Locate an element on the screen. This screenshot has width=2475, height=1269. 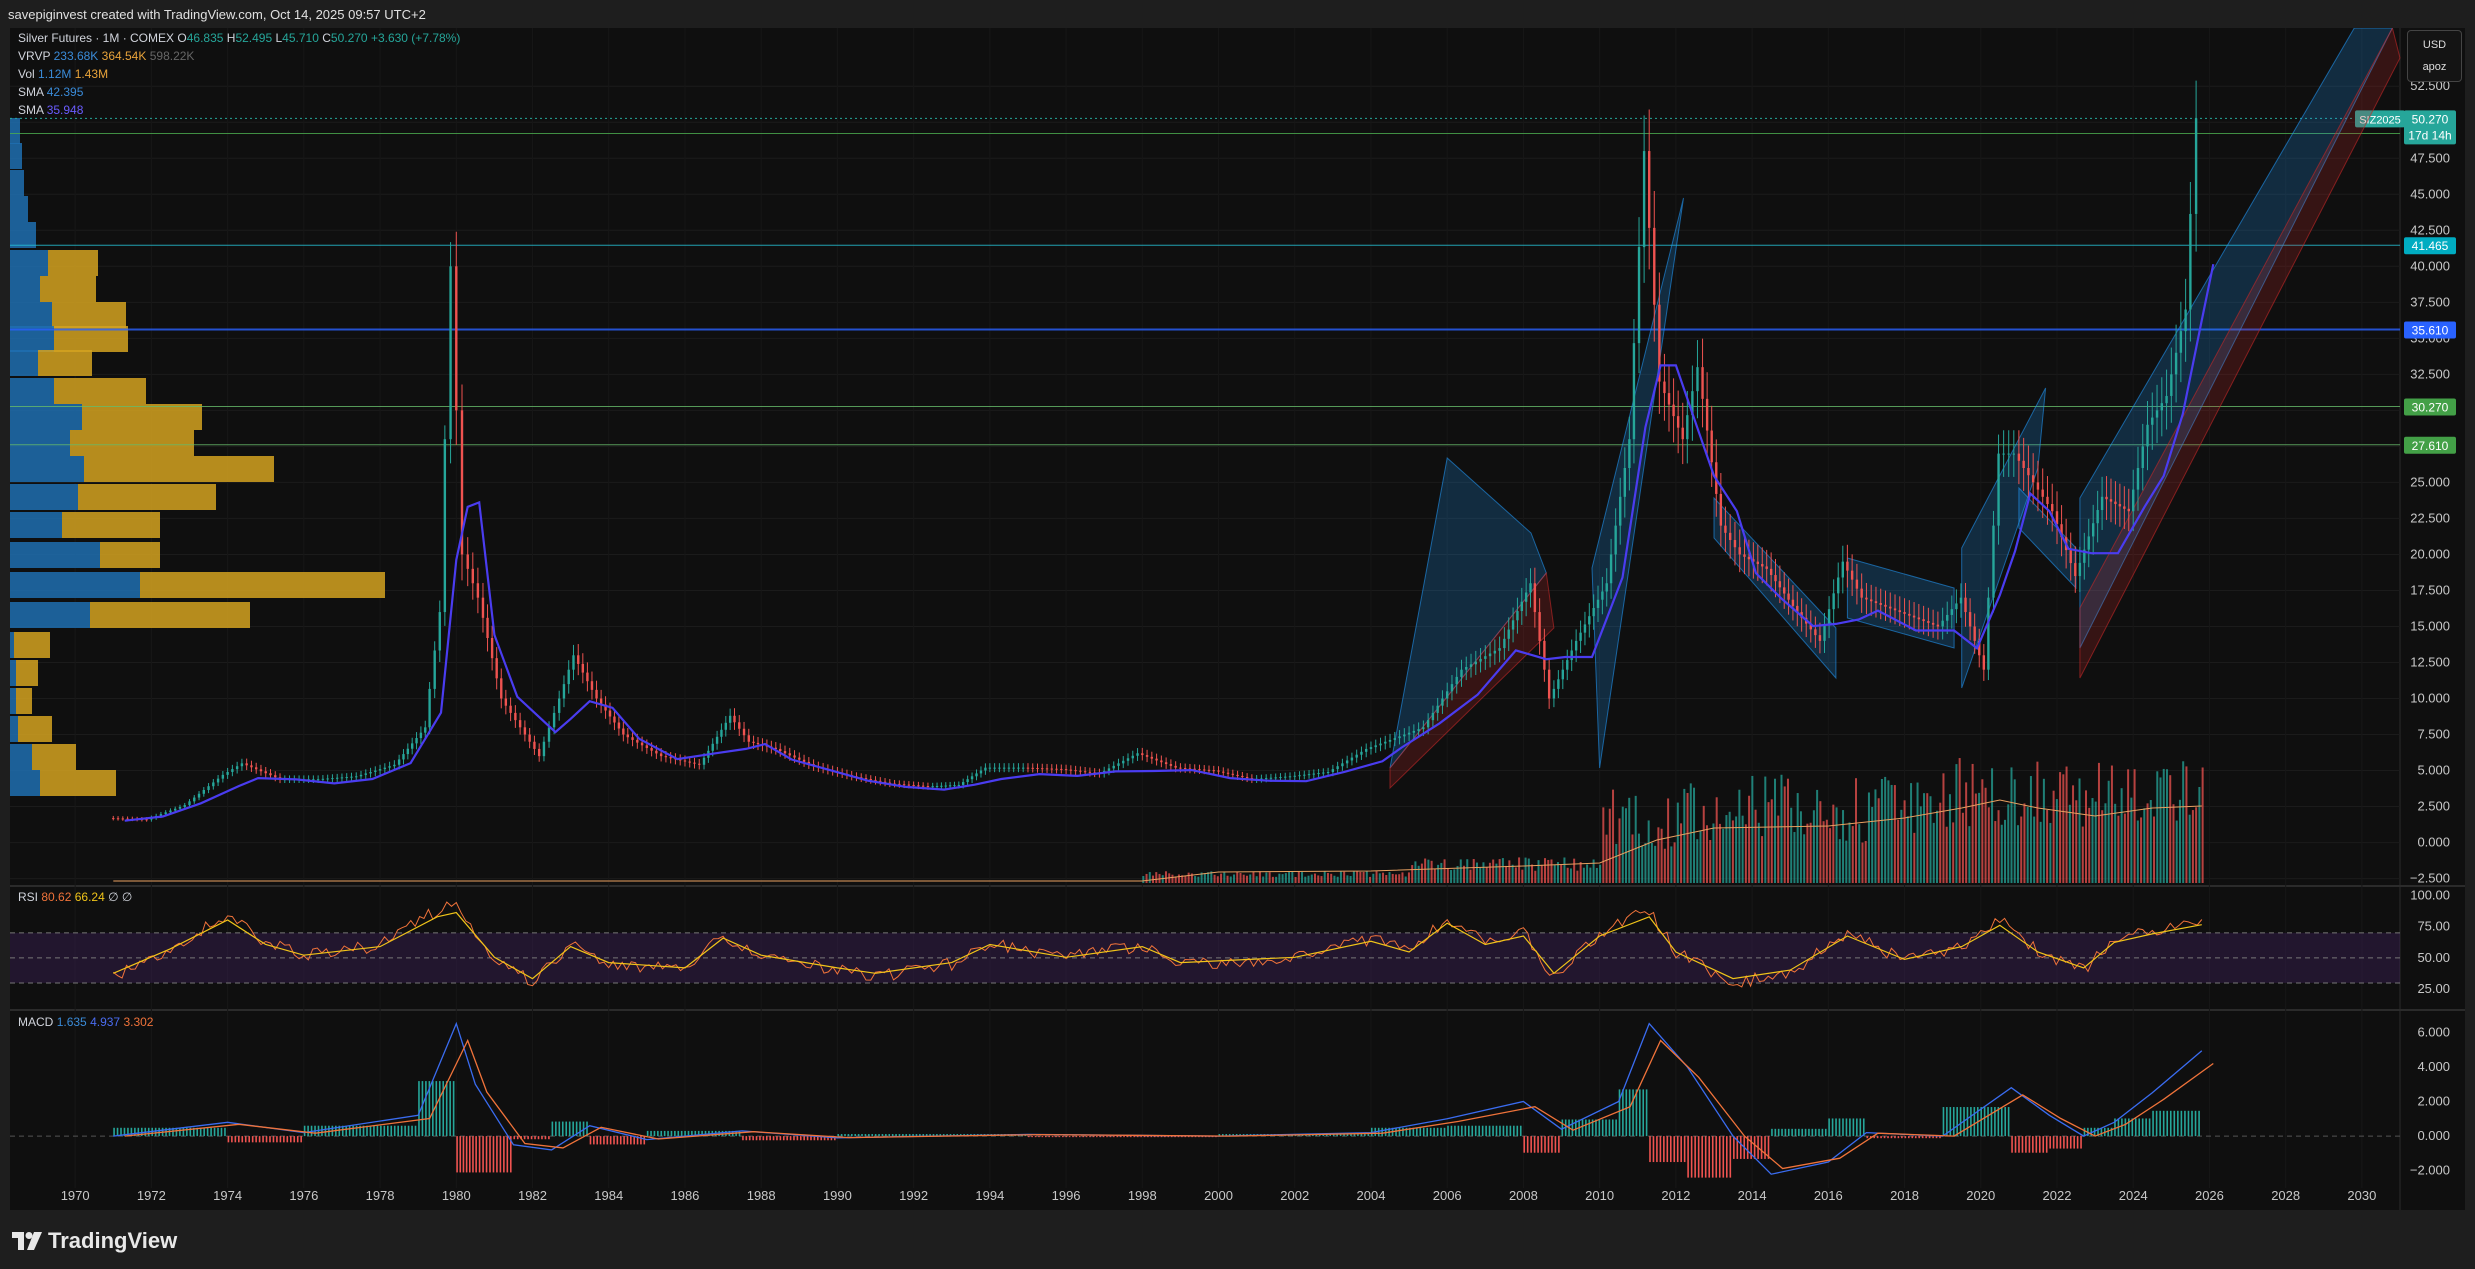
currency-button: USD apoz is located at coordinates (2434, 56).